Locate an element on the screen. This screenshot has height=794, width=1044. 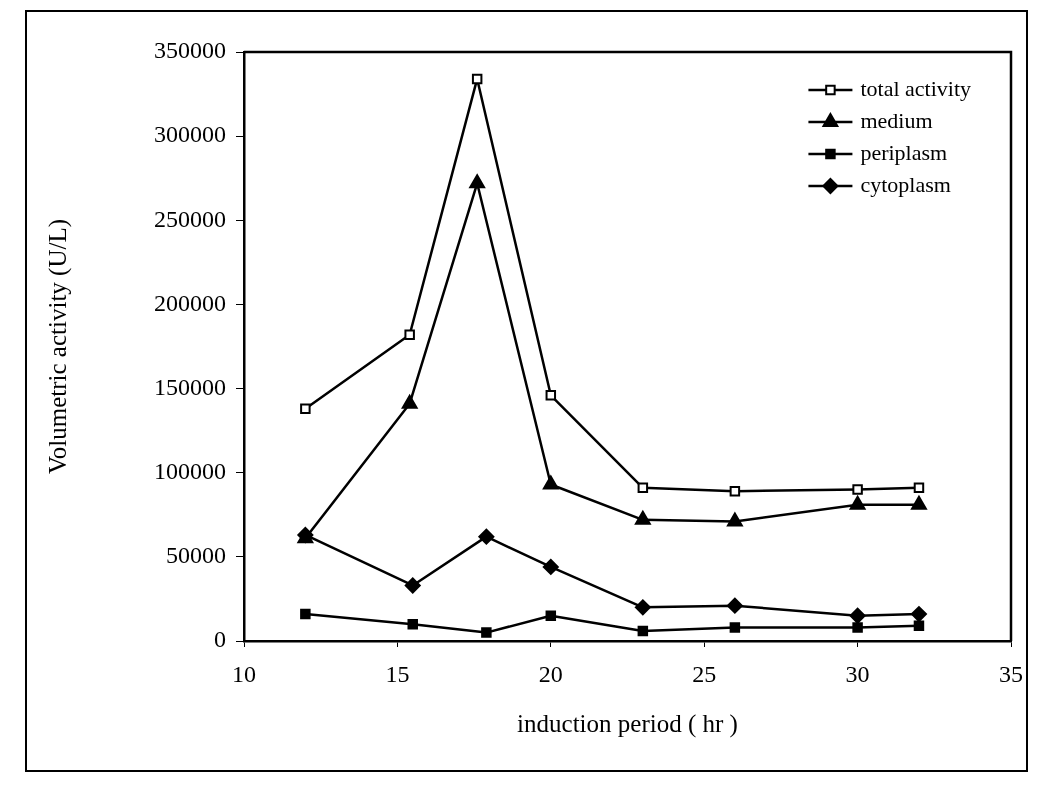
legend-label: total activity is located at coordinates (916, 88).